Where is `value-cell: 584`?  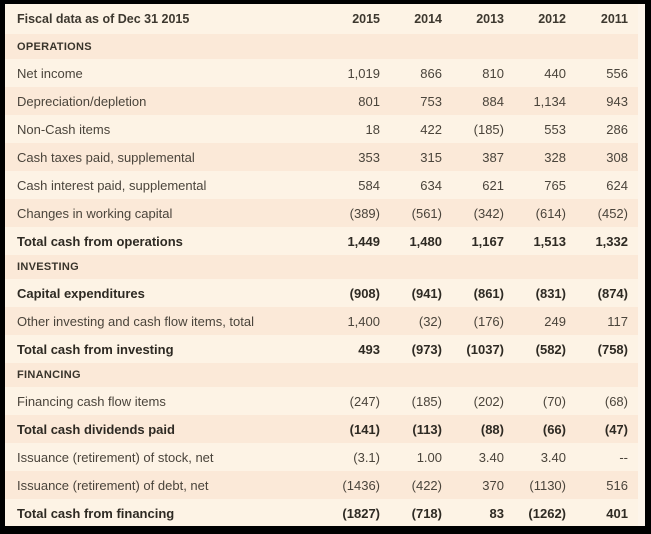
value-cell: 584 is located at coordinates (369, 185).